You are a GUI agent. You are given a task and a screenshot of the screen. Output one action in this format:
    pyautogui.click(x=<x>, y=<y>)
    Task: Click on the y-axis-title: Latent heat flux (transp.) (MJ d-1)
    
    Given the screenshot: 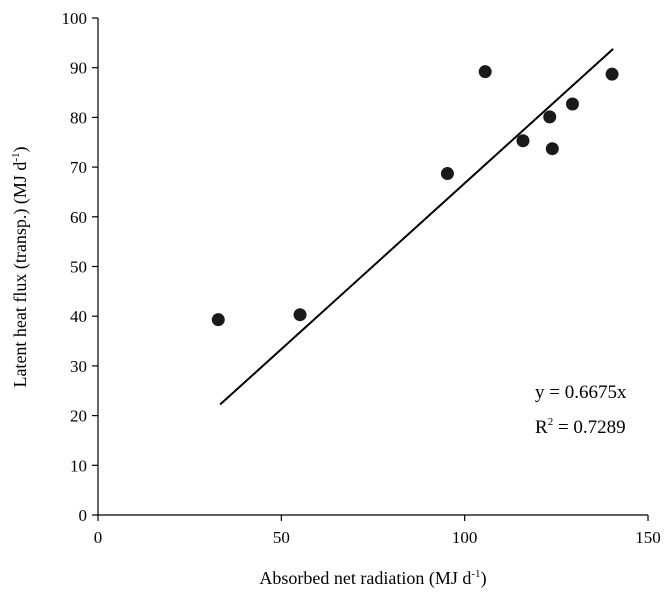 What is the action you would take?
    pyautogui.click(x=20, y=266)
    